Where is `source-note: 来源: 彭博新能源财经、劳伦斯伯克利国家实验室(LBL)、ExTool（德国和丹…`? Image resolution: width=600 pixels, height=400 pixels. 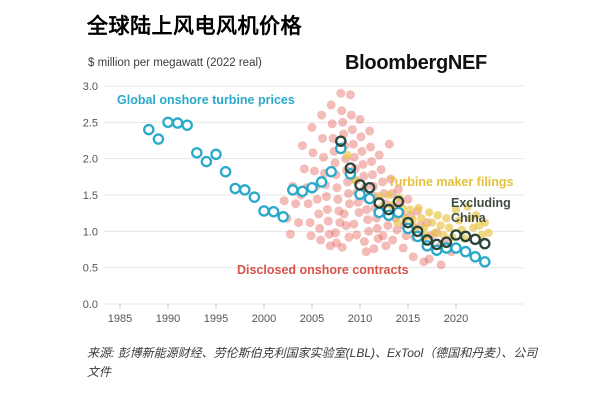 source-note: 来源: 彭博新能源财经、劳伦斯伯克利国家实验室(LBL)、ExTool（德国和丹… is located at coordinates (312, 362).